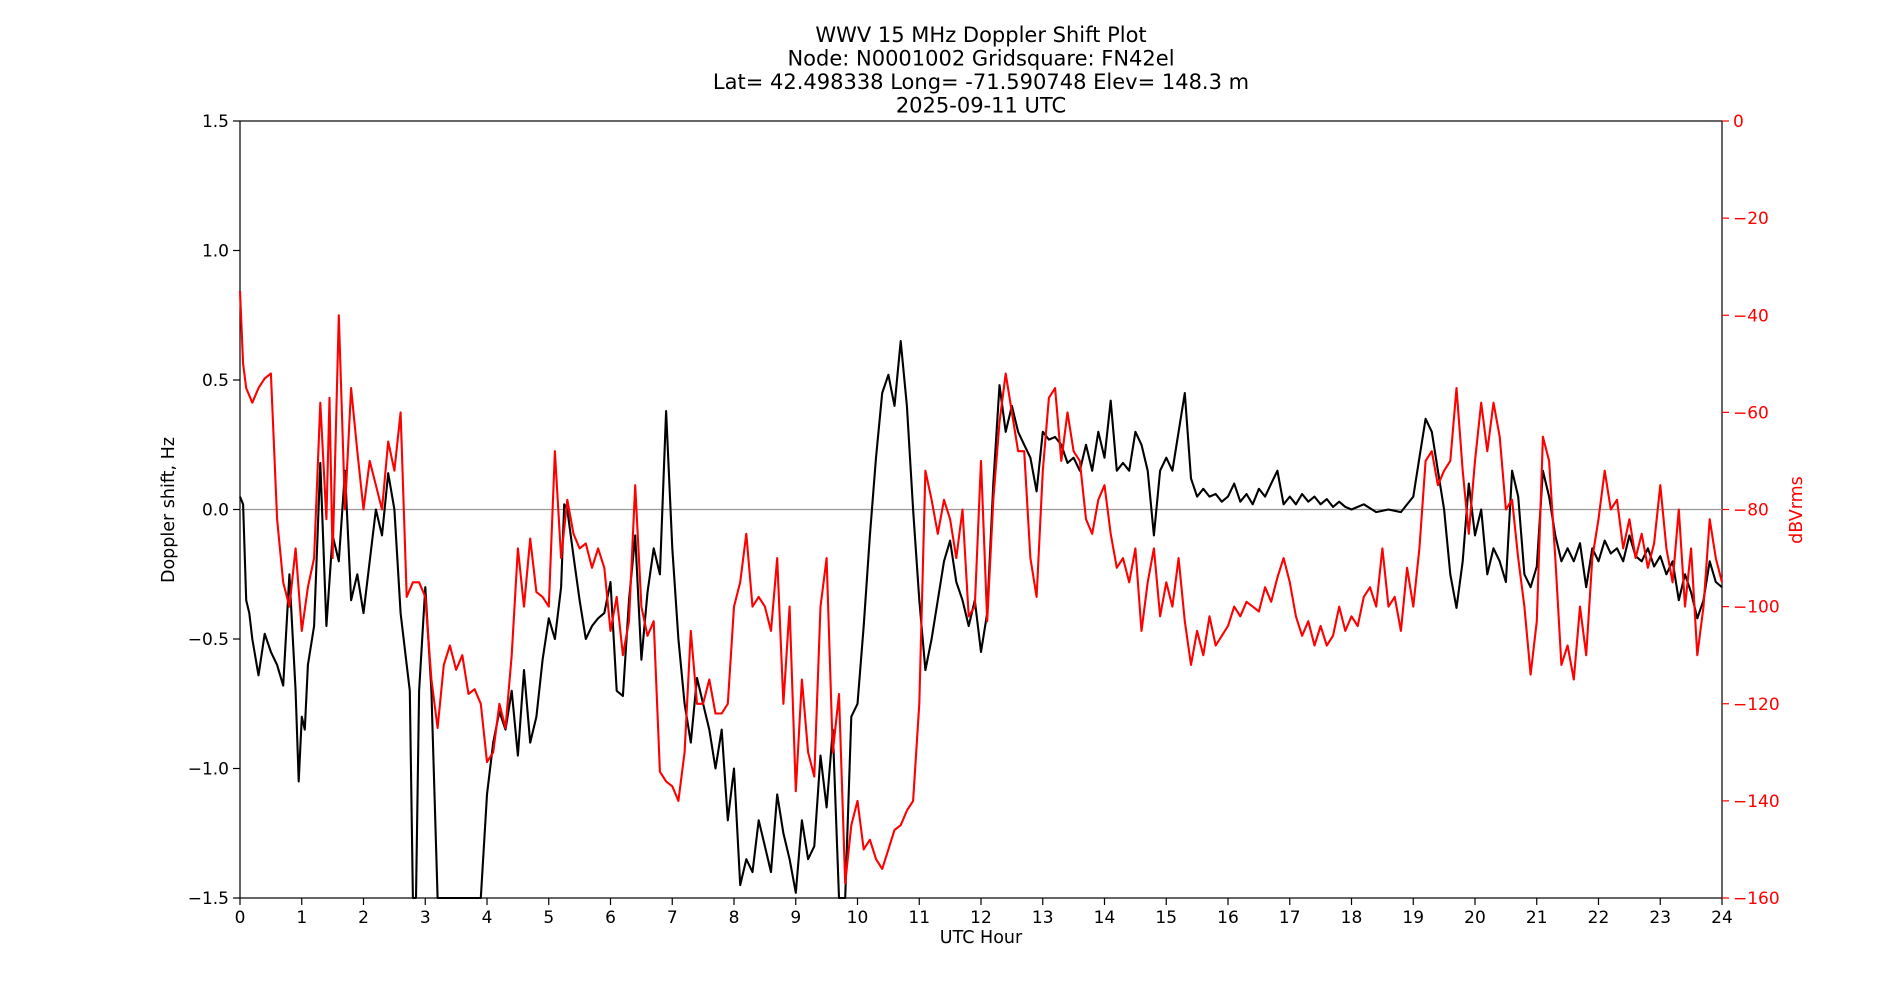 This screenshot has height=1000, width=1900. What do you see at coordinates (1599, 918) in the screenshot?
I see `x-tick-label: 22` at bounding box center [1599, 918].